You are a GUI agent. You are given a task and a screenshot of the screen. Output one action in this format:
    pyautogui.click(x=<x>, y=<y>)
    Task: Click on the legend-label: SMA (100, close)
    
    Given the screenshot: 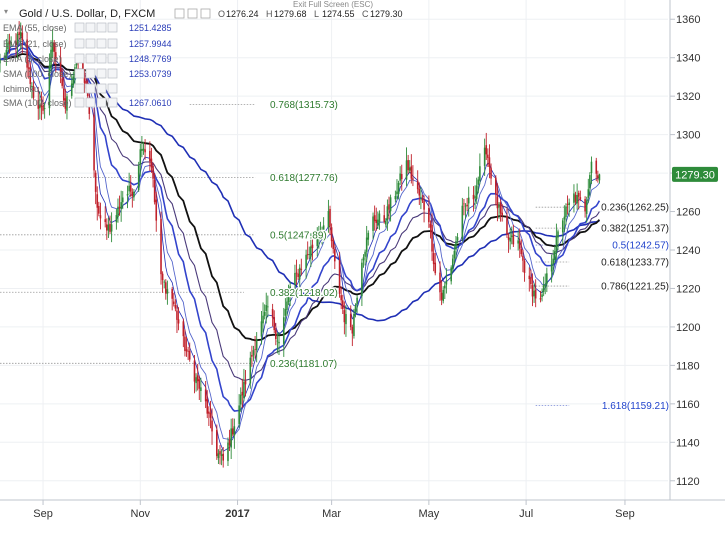 What is the action you would take?
    pyautogui.click(x=37, y=74)
    